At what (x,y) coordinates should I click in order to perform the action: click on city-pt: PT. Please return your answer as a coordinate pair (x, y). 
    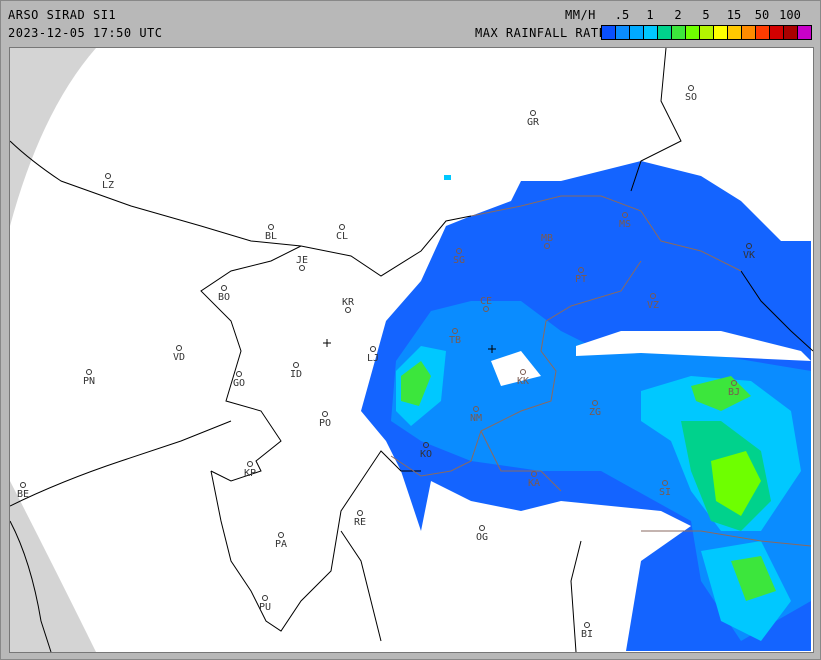
    Looking at the image, I should click on (581, 276).